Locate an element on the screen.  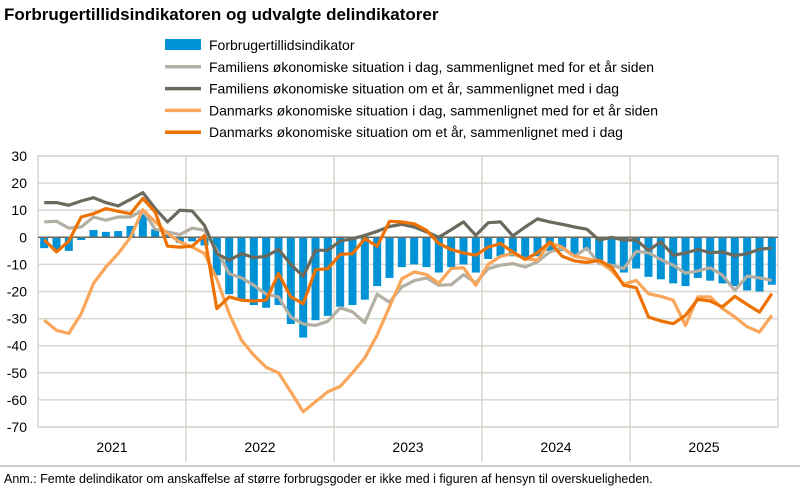
x-tick-label: 2025 is located at coordinates (703, 447).